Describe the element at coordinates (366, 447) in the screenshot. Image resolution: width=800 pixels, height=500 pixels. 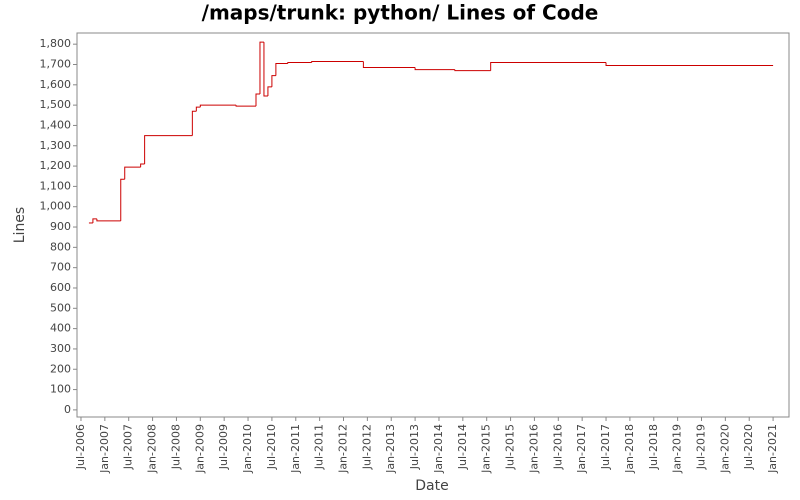
I see `x-tick-label: Jul-2012` at that location.